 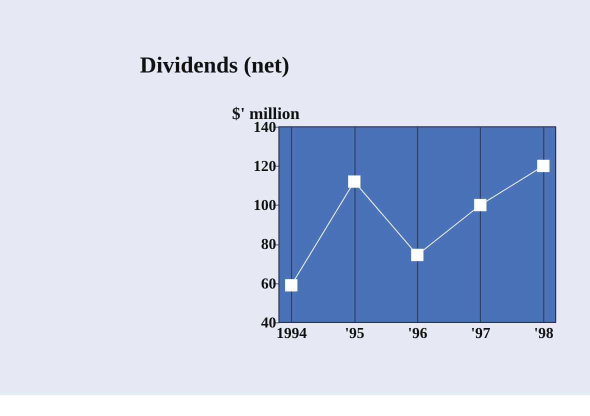 What do you see at coordinates (269, 323) in the screenshot?
I see `y-tick-label: 40` at bounding box center [269, 323].